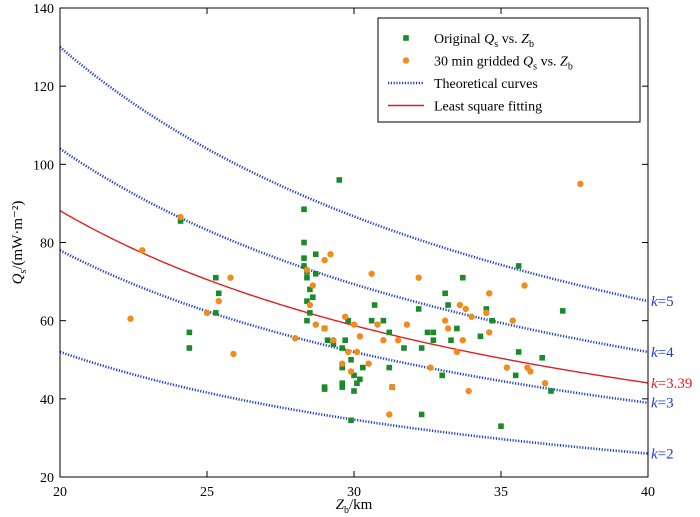 The width and height of the screenshot is (700, 517). I want to click on legend-label-fit: Least square fitting, so click(488, 107).